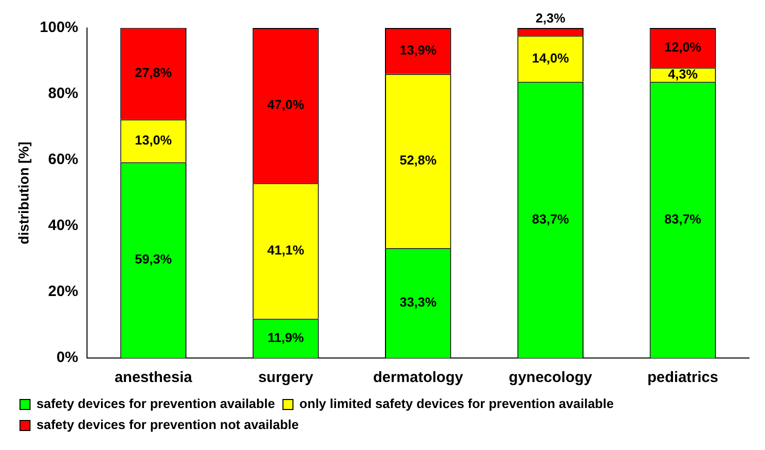 The image size is (765, 450). I want to click on y-axis-title: distribution [%], so click(23, 193).